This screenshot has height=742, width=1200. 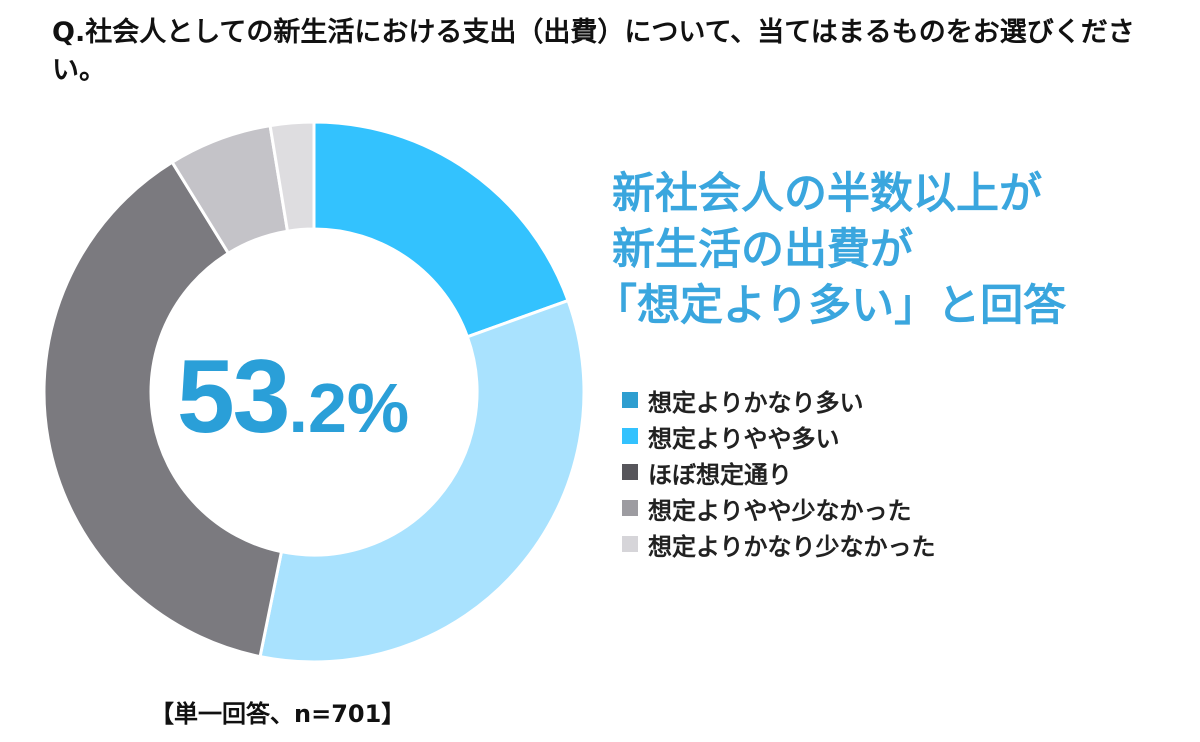 I want to click on legend-label-slightly-less: 想定よりやや少なかった, so click(x=780, y=510).